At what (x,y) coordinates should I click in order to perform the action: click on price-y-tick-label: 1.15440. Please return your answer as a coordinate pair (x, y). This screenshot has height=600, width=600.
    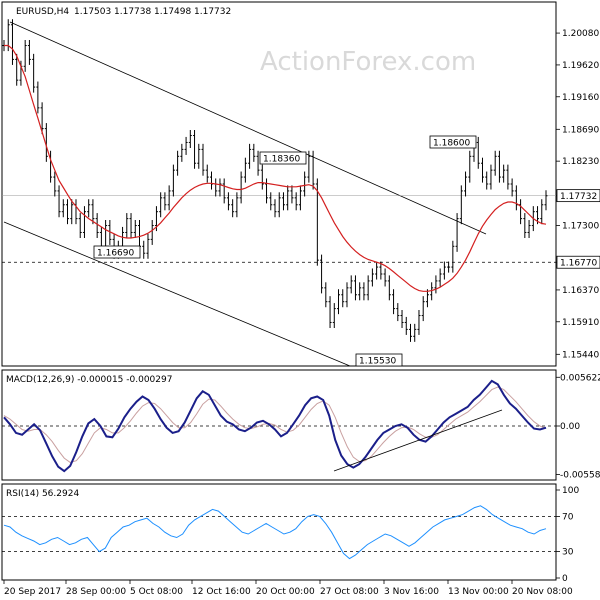
    Looking at the image, I should click on (580, 355).